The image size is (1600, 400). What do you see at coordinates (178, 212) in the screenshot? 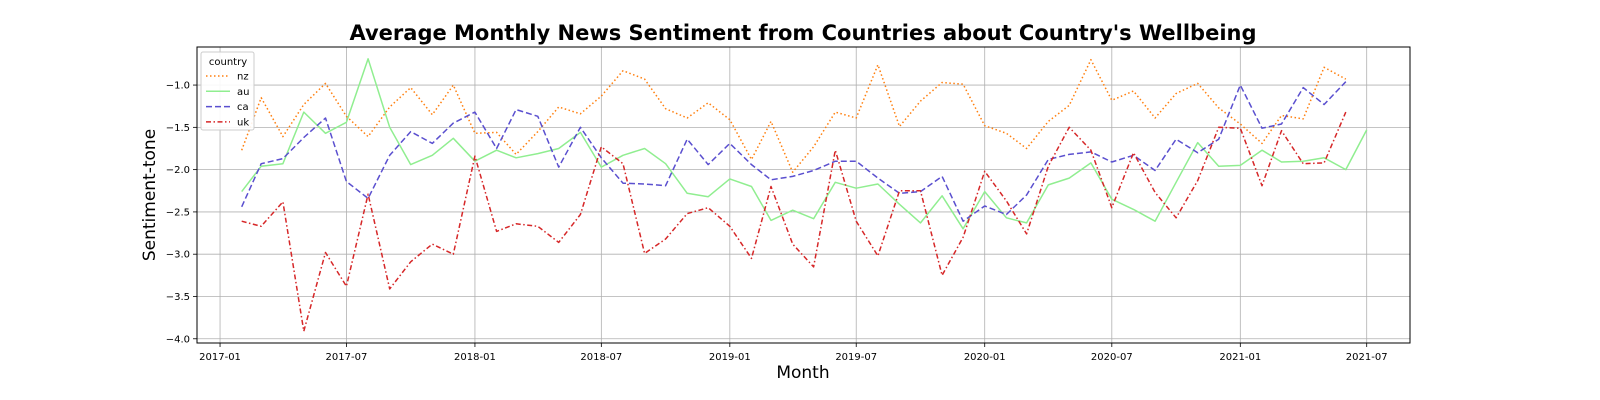
I see `y-tick-label: −2.5` at bounding box center [178, 212].